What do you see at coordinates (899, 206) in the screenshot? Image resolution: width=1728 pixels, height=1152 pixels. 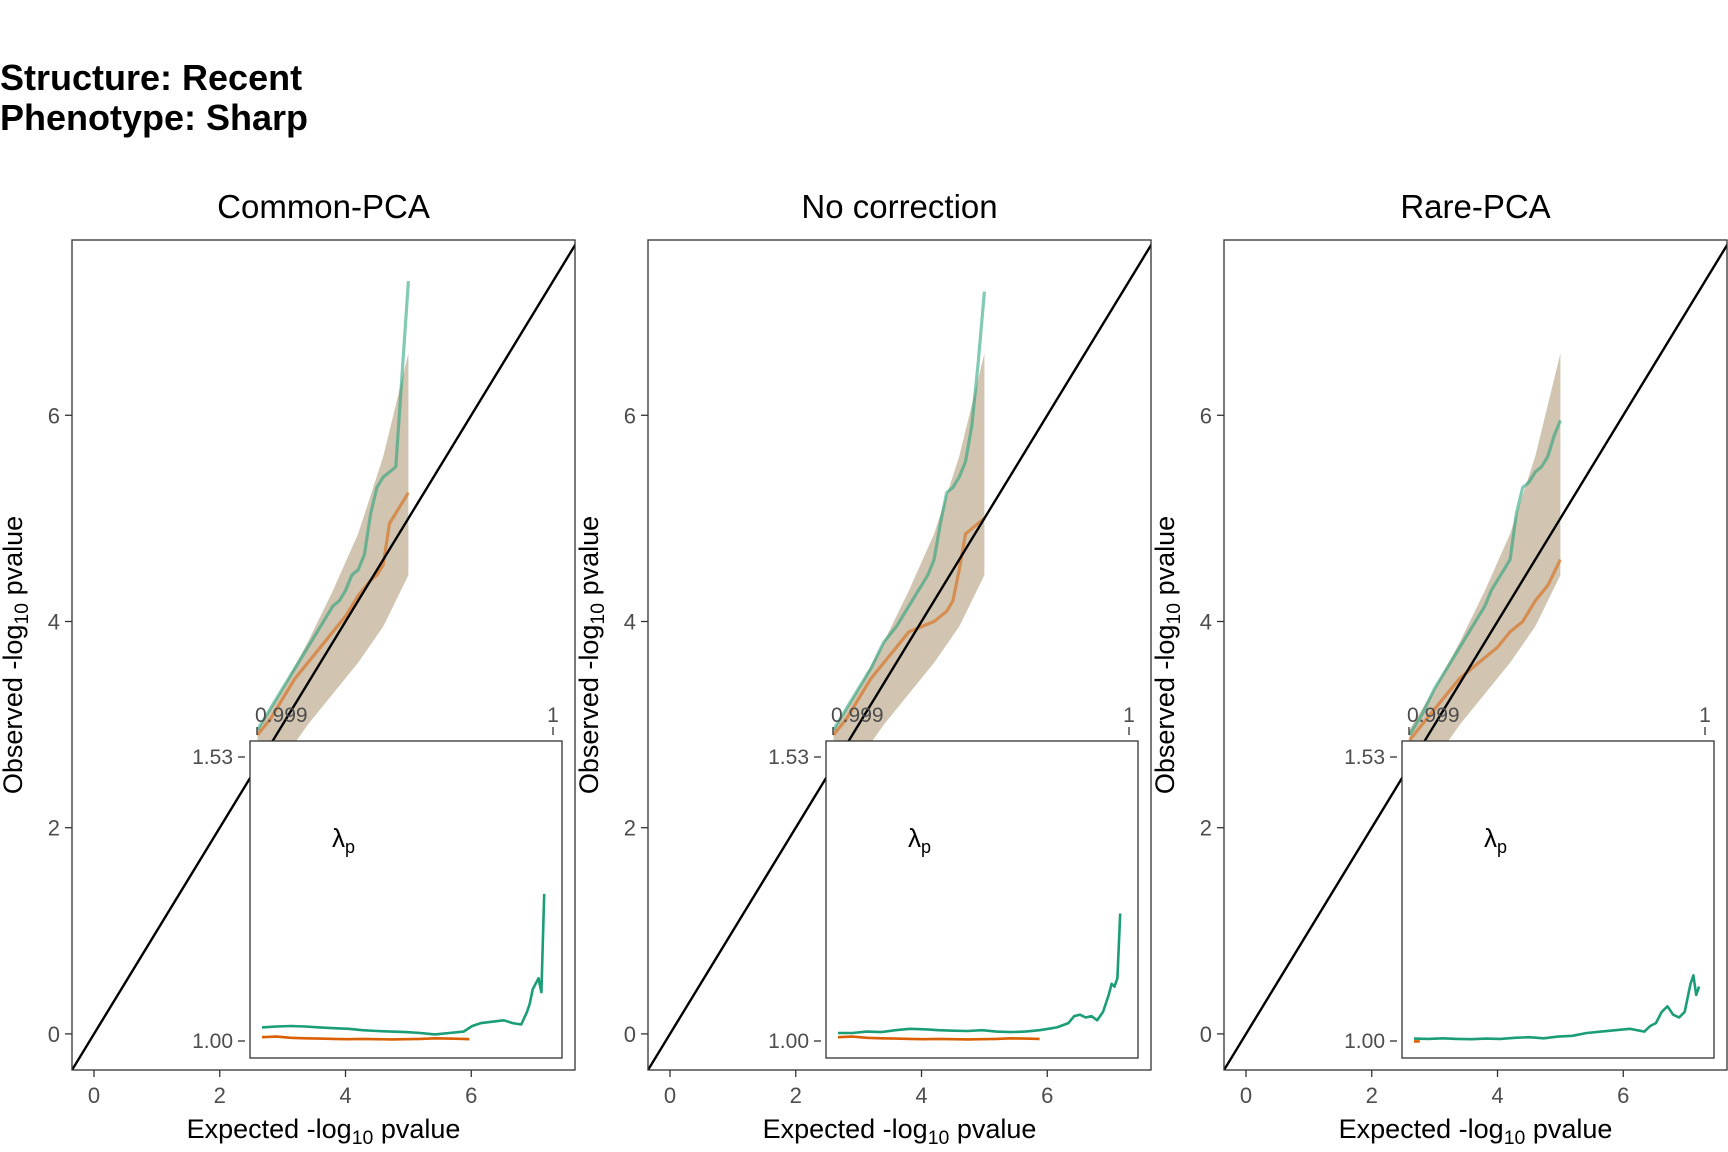 I see `panel-title: No correction` at bounding box center [899, 206].